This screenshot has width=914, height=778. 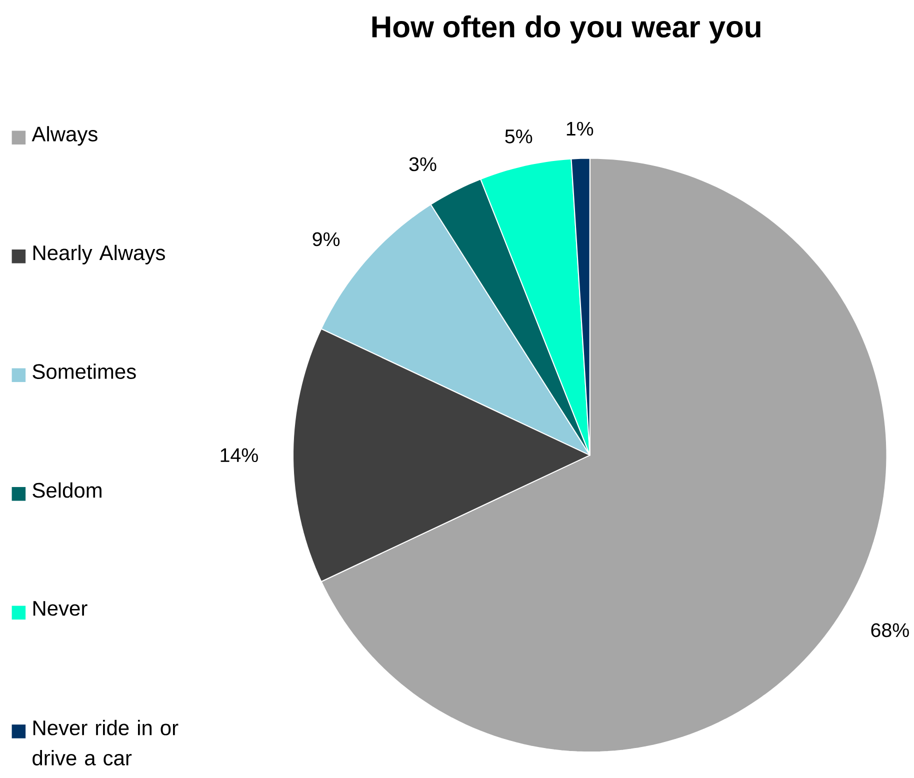 What do you see at coordinates (99, 255) in the screenshot?
I see `legend-label: Nearly Always` at bounding box center [99, 255].